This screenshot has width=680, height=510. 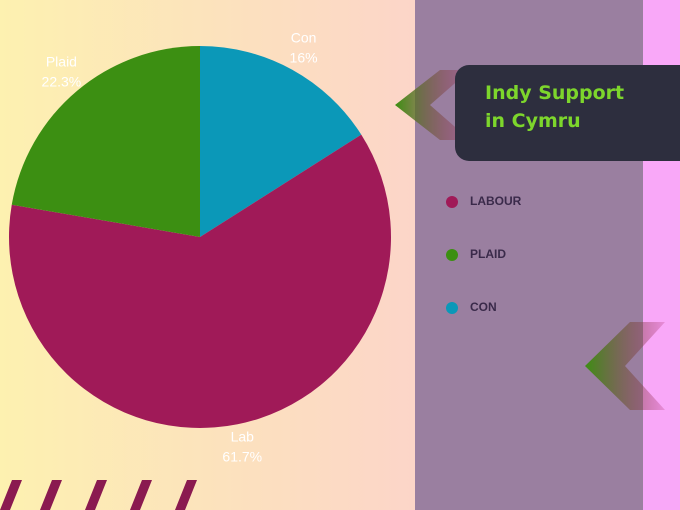 I want to click on slice-label: Lab, so click(x=243, y=437).